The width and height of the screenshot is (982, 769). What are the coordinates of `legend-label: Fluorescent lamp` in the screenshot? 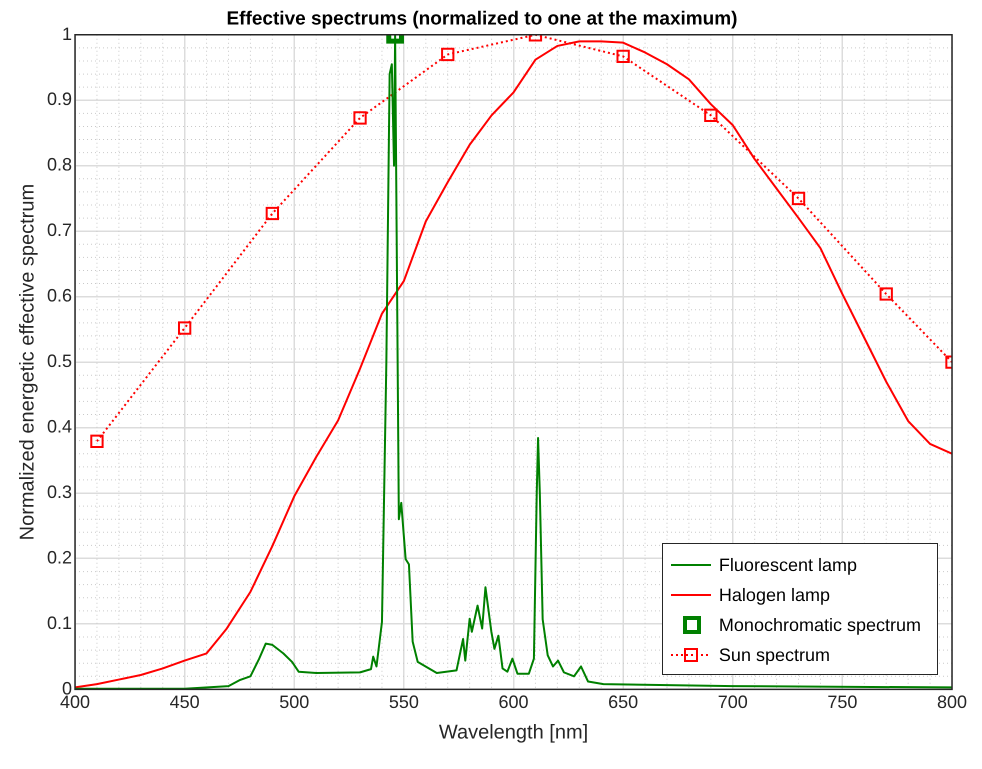 It's located at (787, 565).